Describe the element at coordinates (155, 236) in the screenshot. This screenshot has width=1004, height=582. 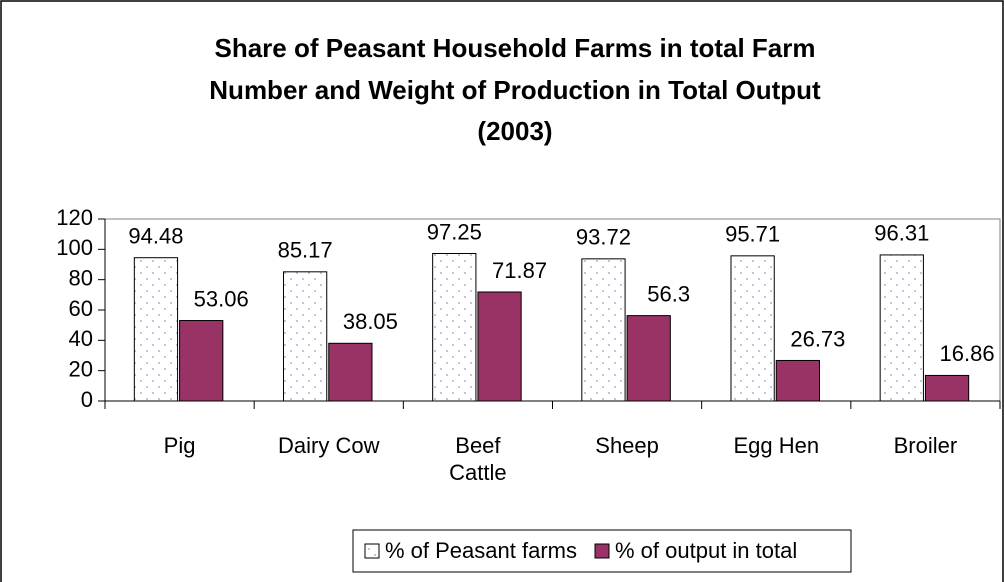
I see `data-label: 94.48` at that location.